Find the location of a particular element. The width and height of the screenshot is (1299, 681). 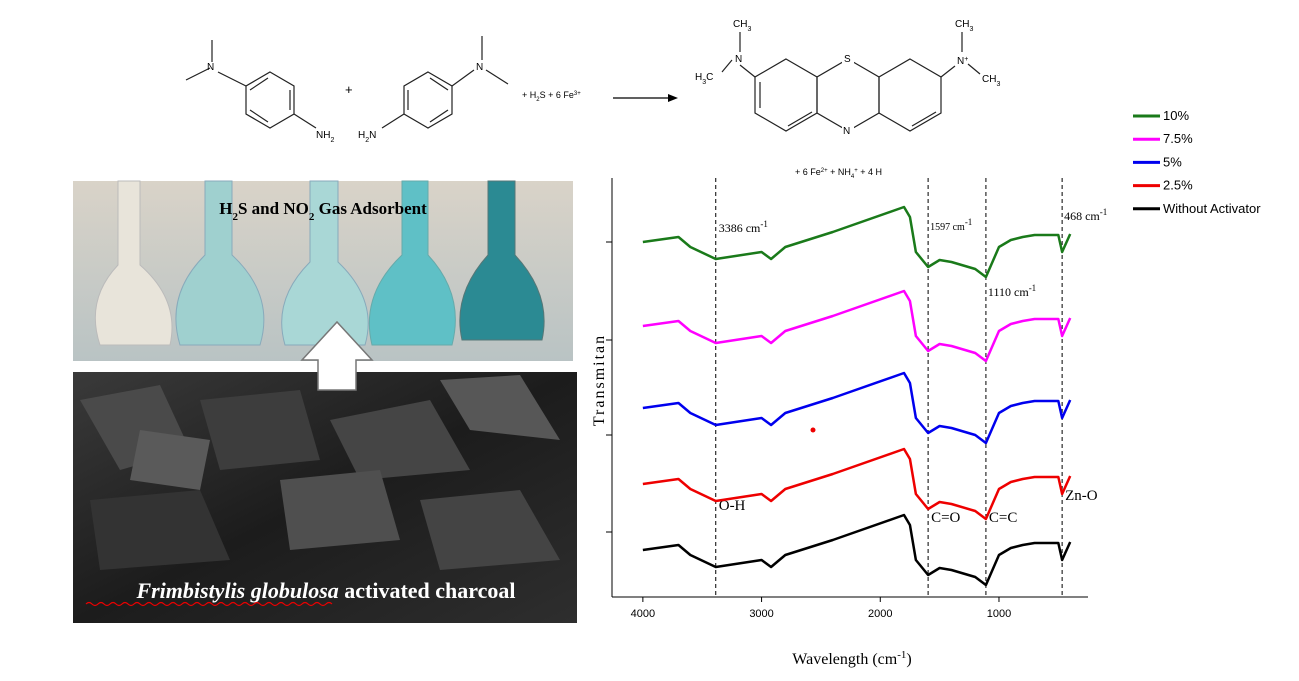

atom-label: NH is located at coordinates (323, 135).